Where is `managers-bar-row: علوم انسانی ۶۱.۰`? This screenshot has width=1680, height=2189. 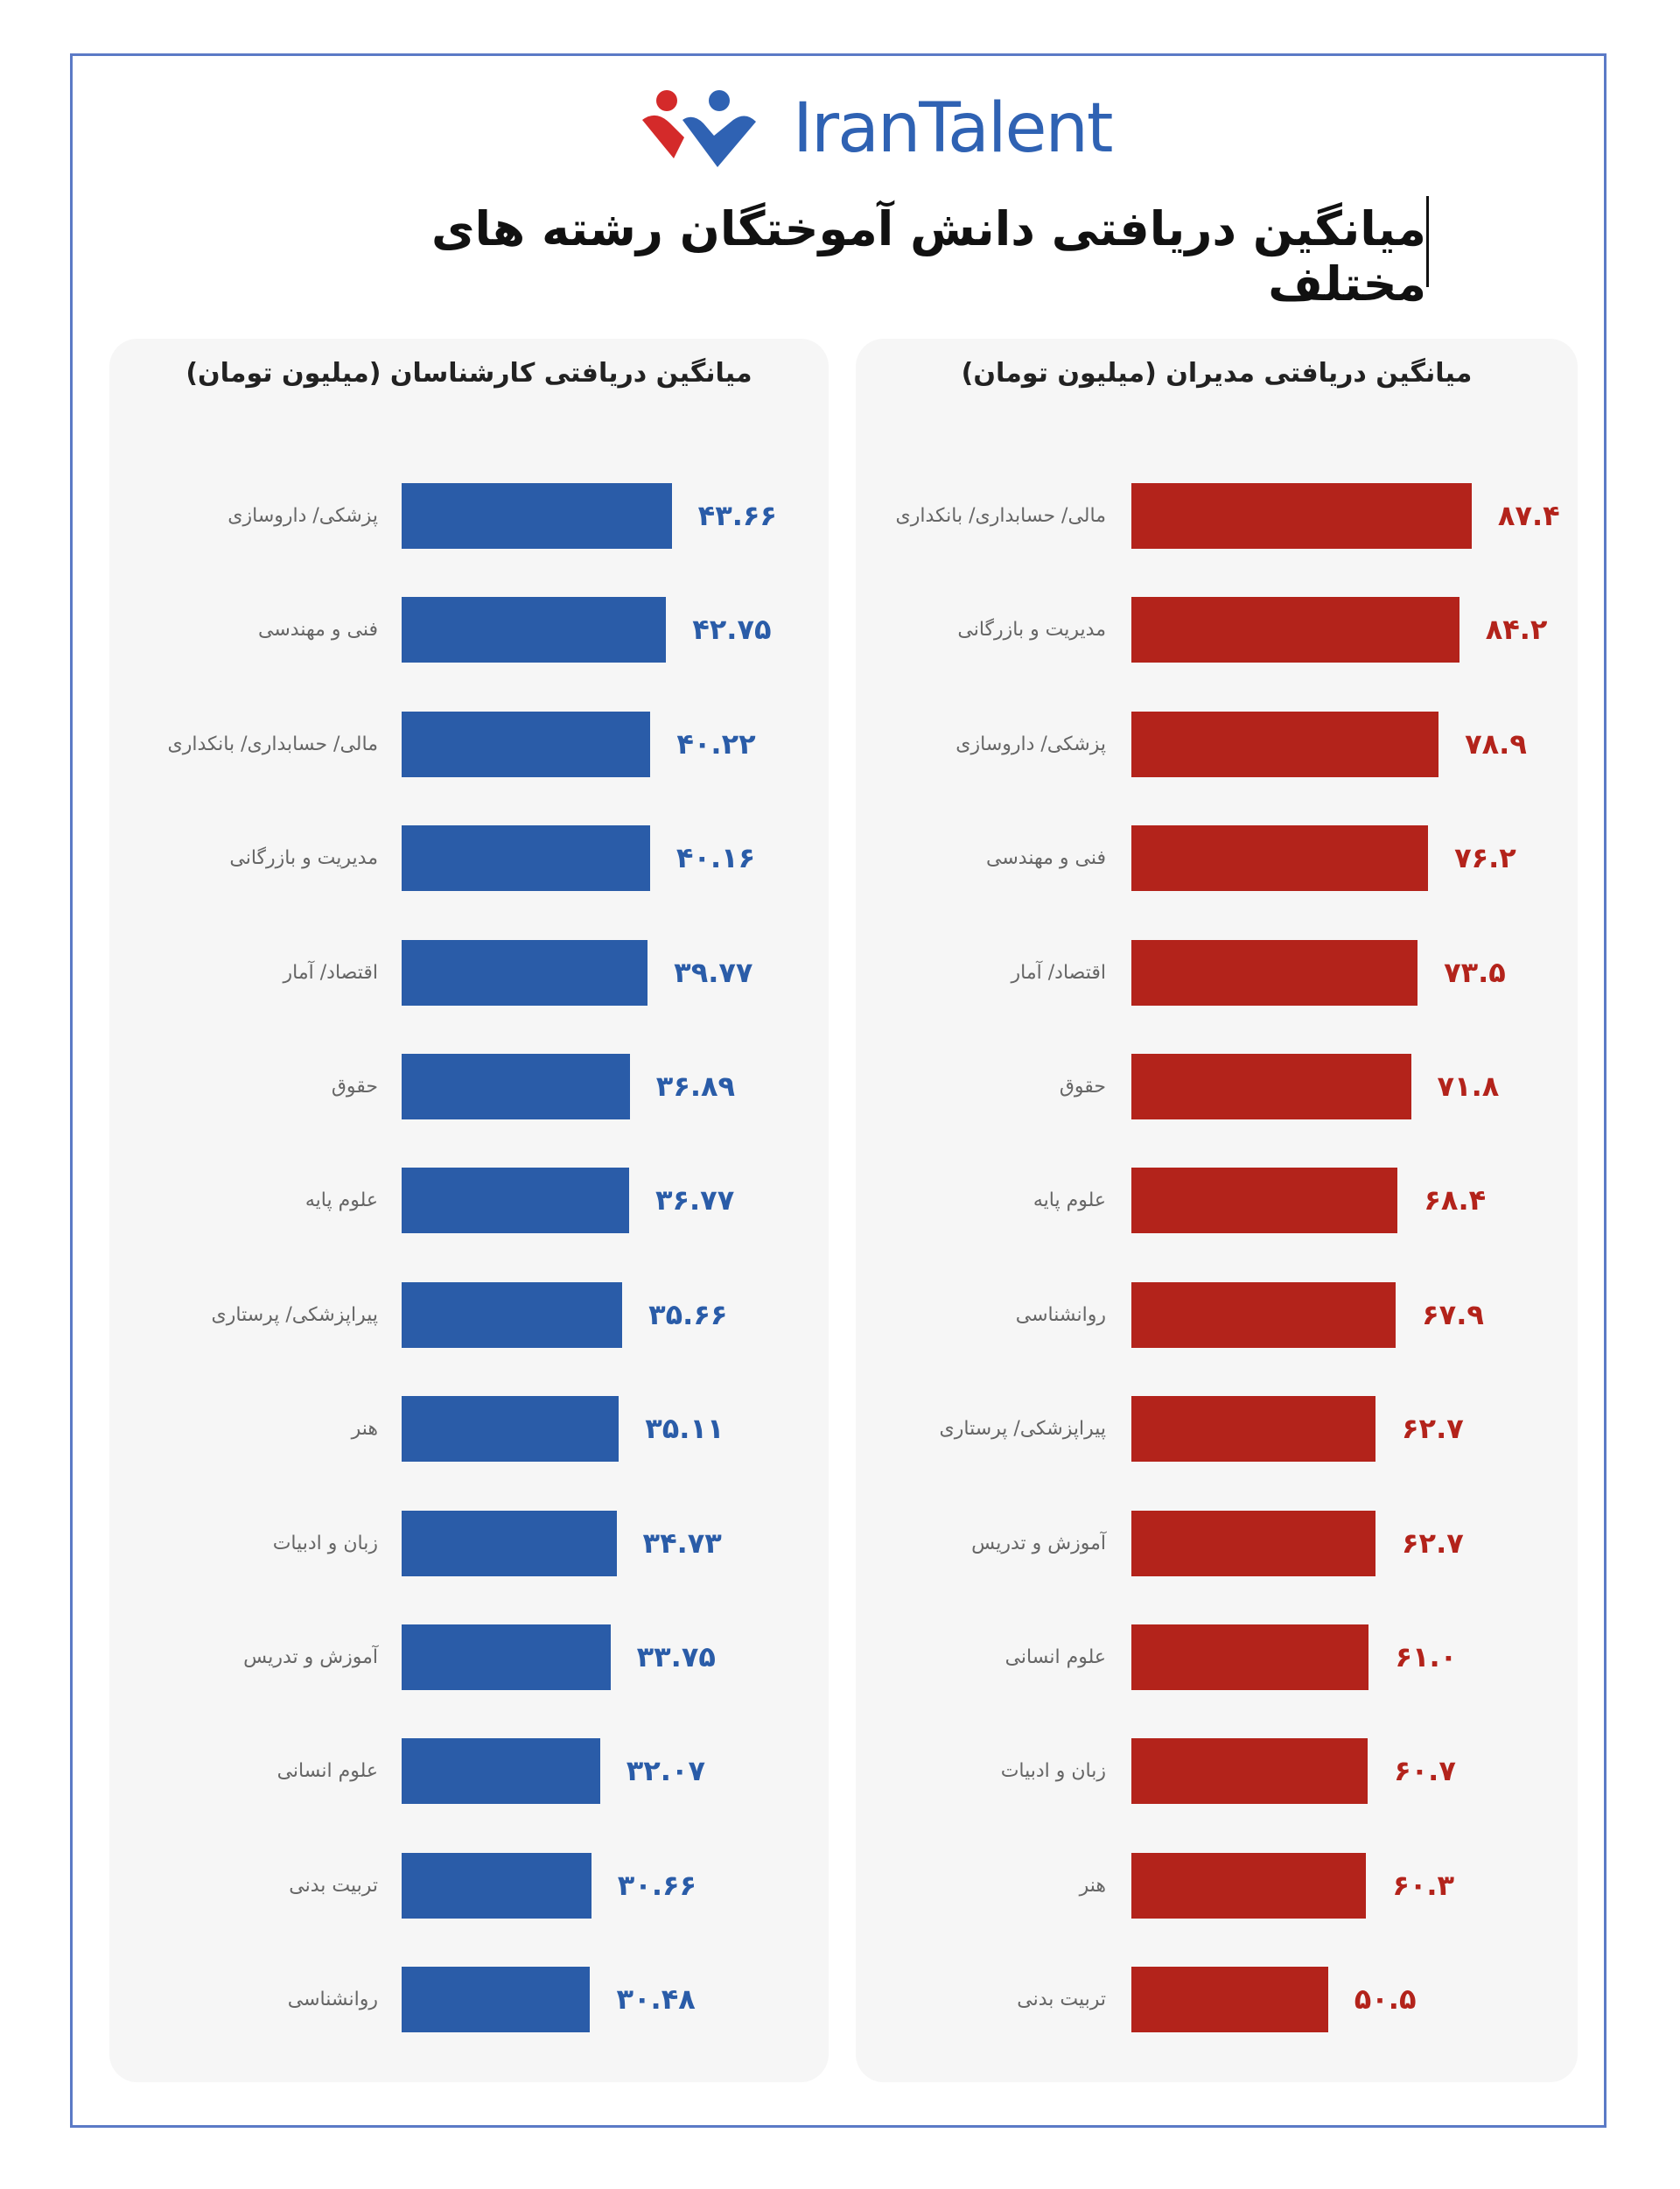
managers-bar-row: علوم انسانی ۶۱.۰ is located at coordinates (1217, 1657).